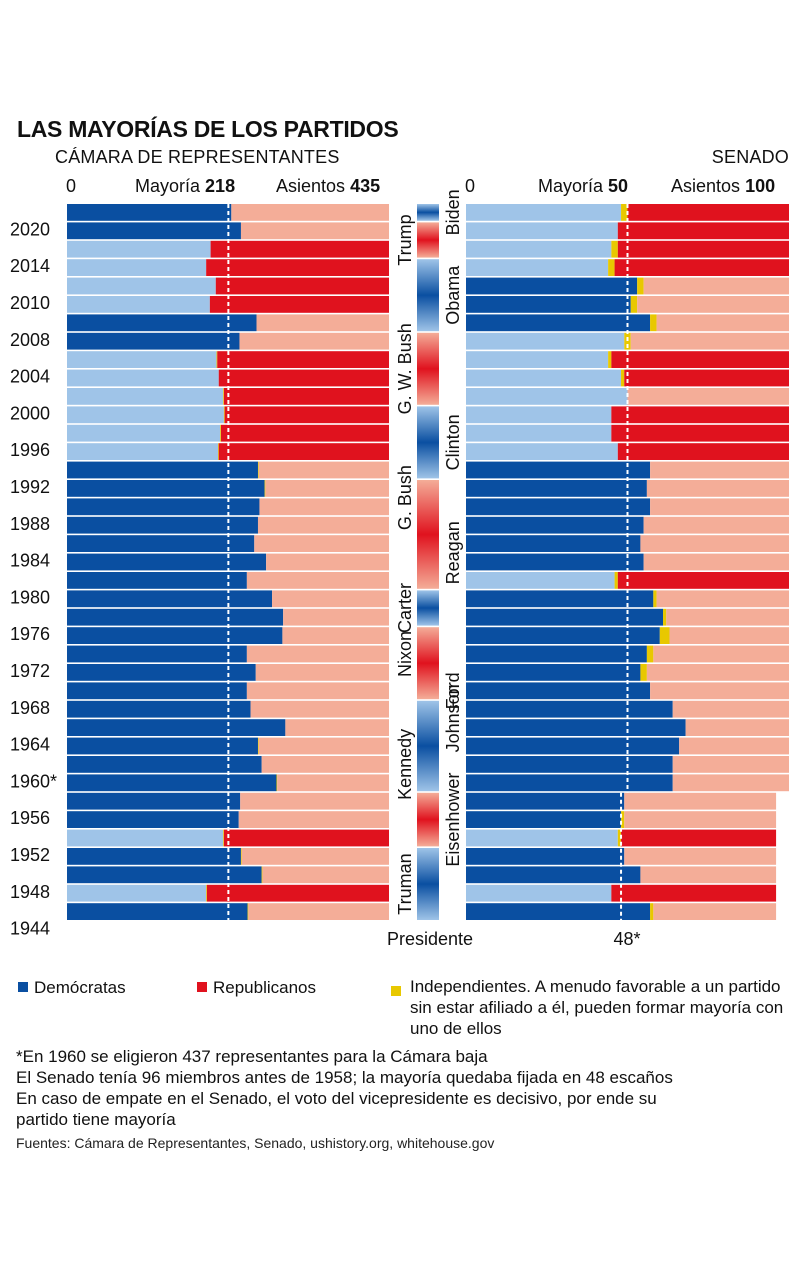 The height and width of the screenshot is (1268, 800). Describe the element at coordinates (405, 239) in the screenshot. I see `president-label: Trump` at that location.